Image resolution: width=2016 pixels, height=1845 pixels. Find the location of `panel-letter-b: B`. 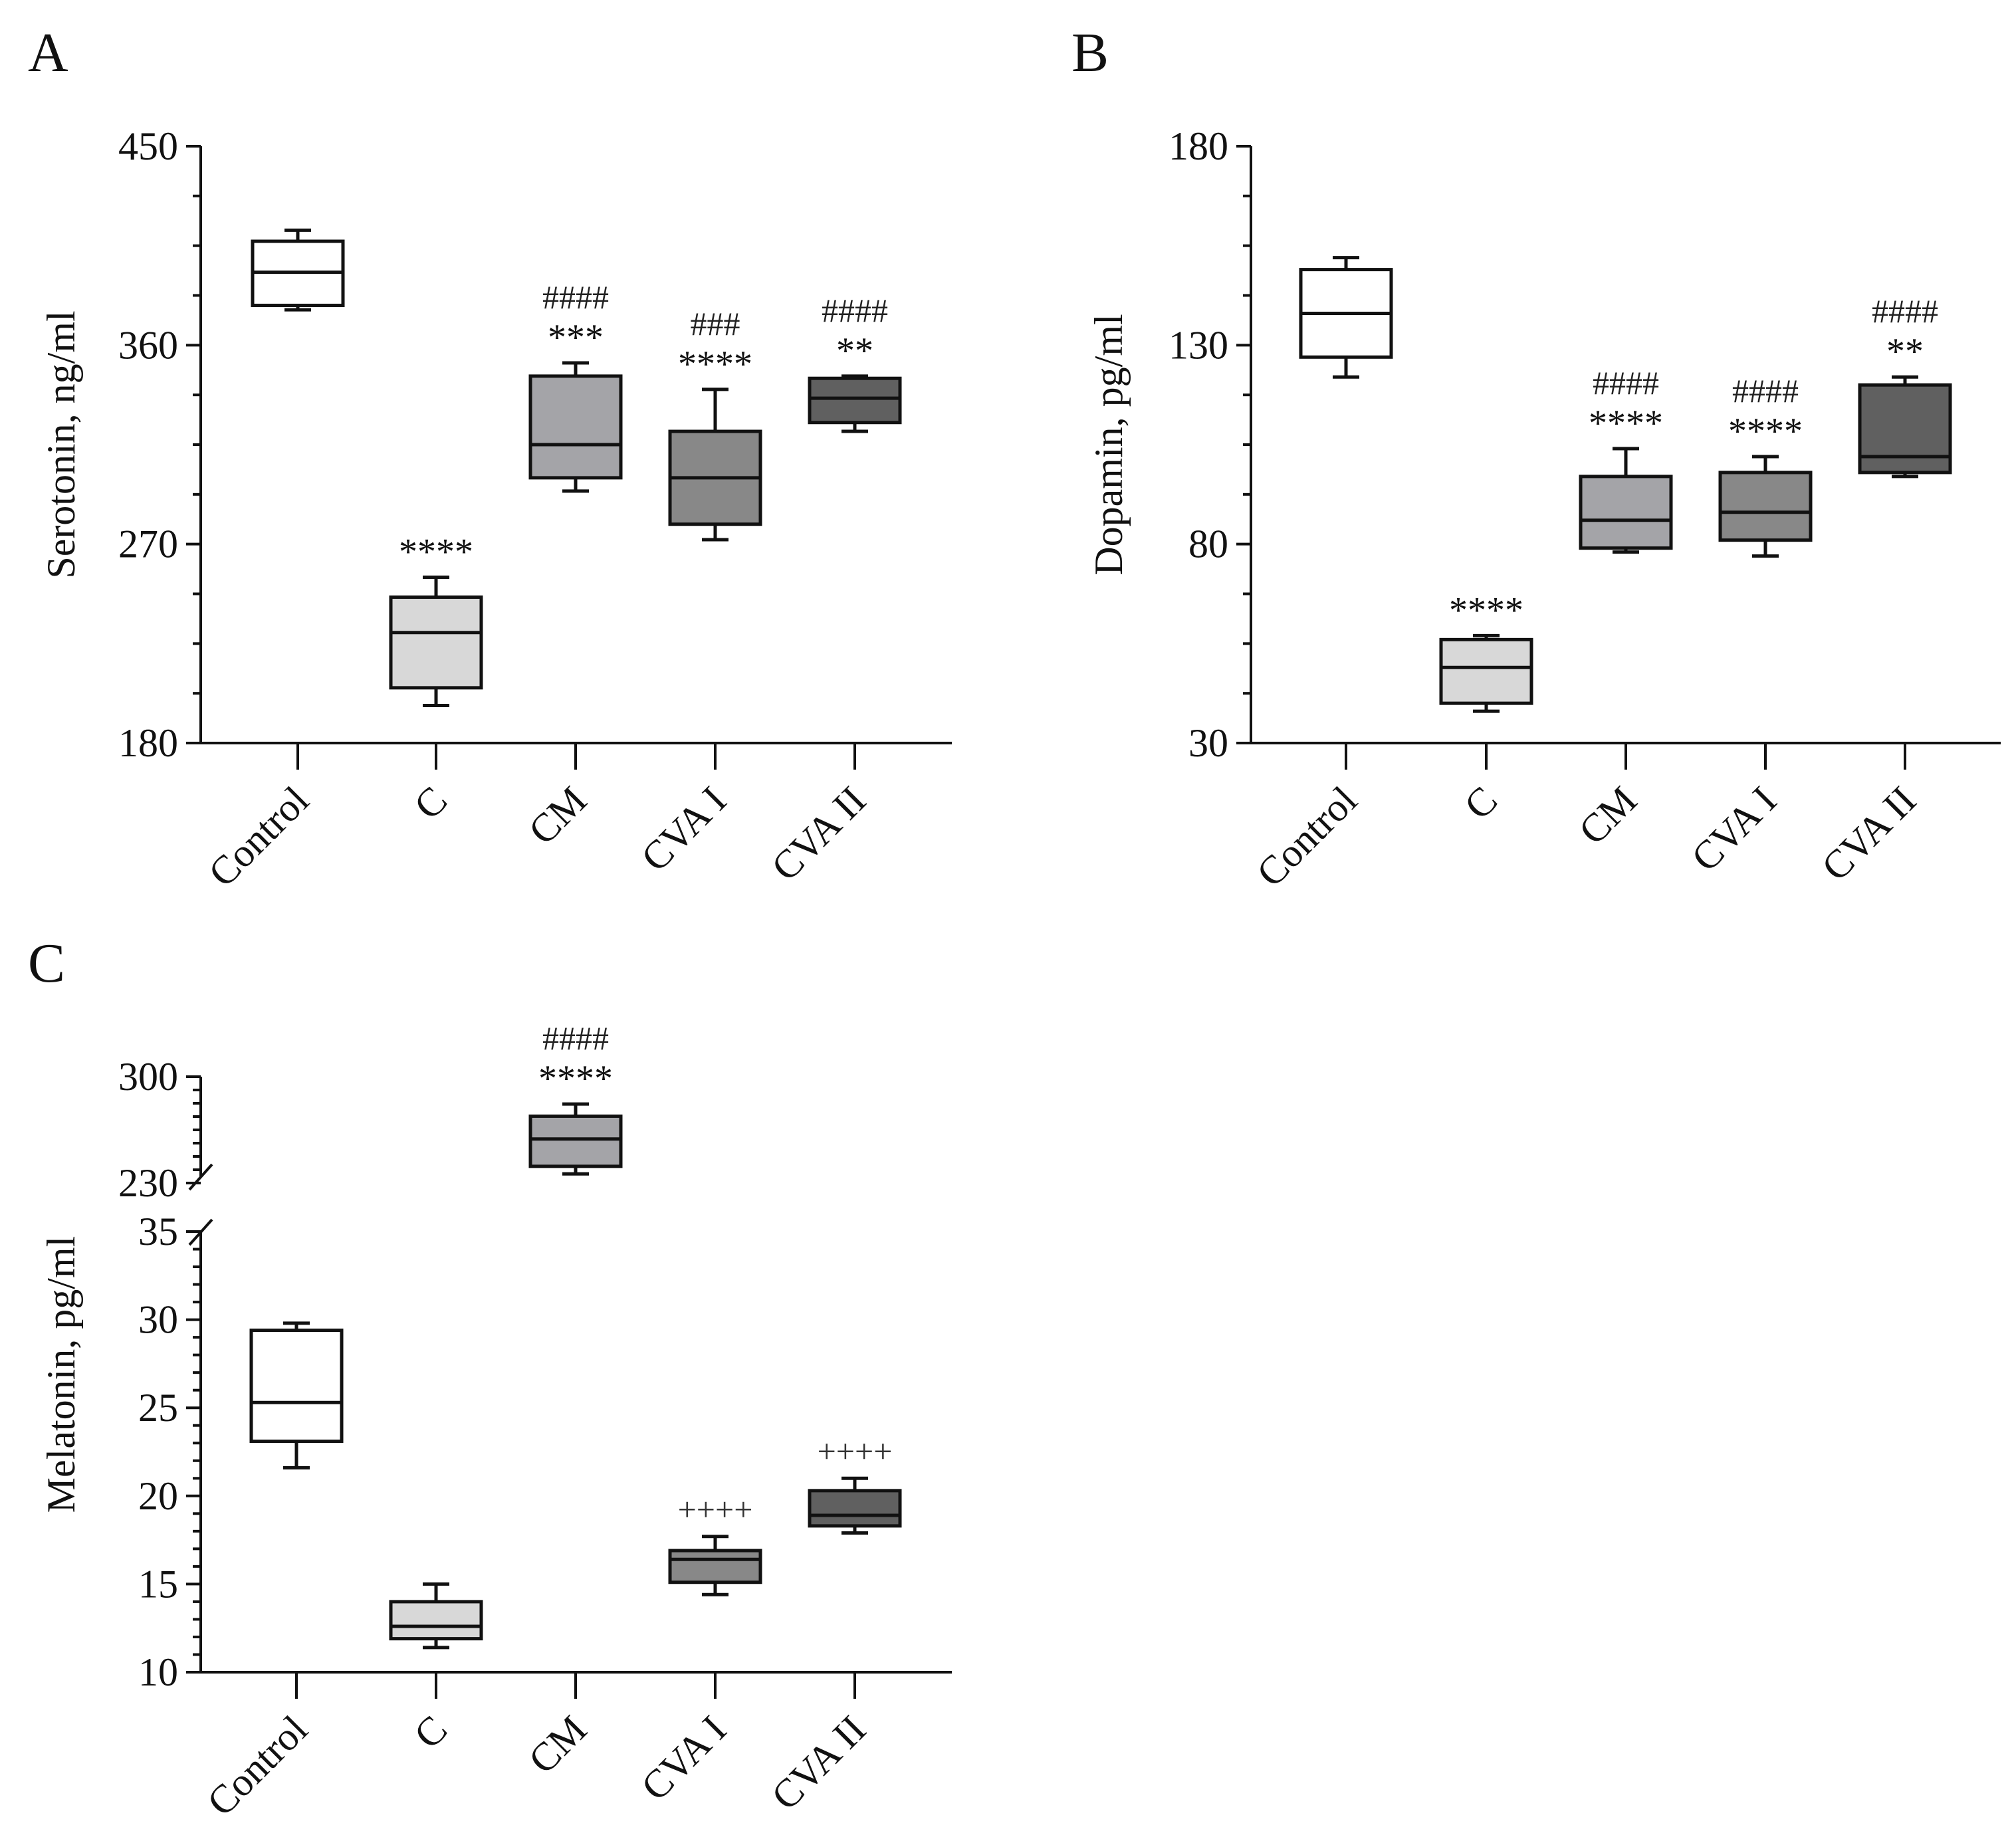

panel-letter-b: B is located at coordinates (1090, 53).